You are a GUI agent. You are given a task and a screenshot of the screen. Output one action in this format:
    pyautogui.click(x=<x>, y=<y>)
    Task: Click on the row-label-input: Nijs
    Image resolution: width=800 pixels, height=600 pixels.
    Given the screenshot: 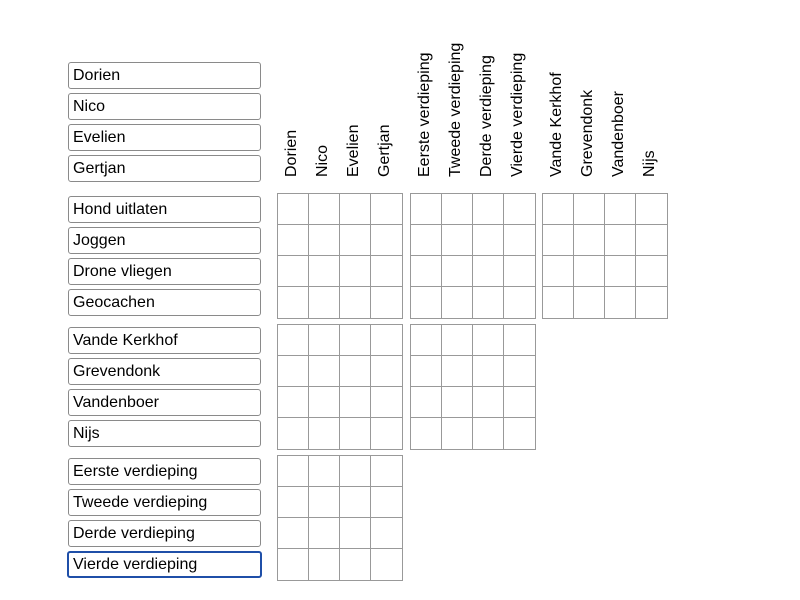 What is the action you would take?
    pyautogui.click(x=164, y=433)
    